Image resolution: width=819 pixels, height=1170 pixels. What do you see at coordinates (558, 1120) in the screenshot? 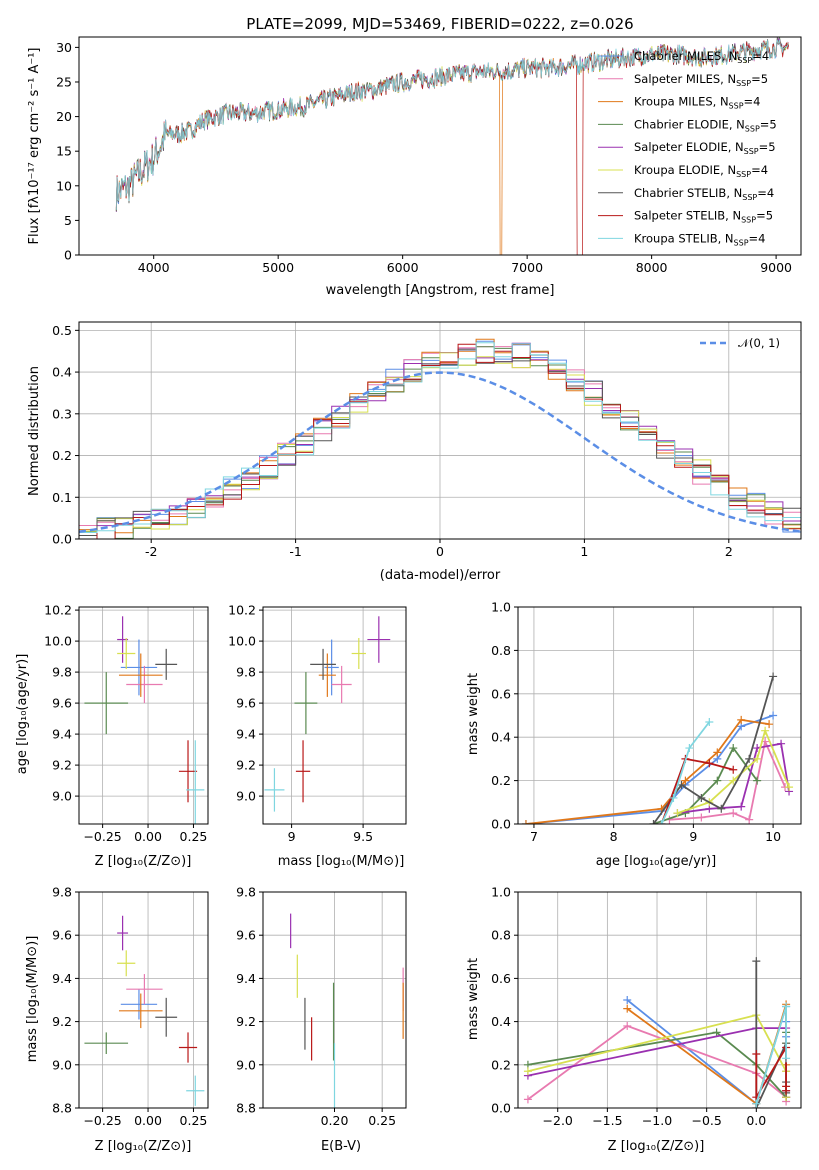
I see `x-tick-label: −2.0` at bounding box center [558, 1120].